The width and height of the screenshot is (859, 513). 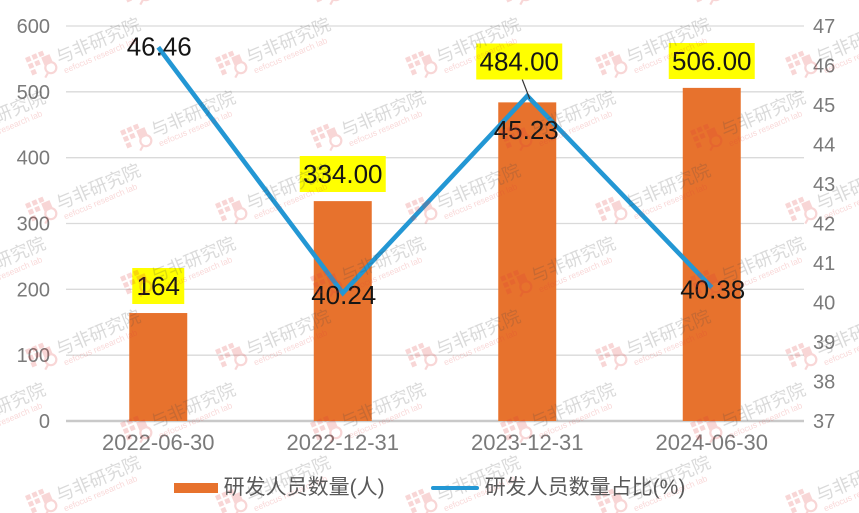 I want to click on x-axis-label: 2022-12-31, so click(x=342, y=442).